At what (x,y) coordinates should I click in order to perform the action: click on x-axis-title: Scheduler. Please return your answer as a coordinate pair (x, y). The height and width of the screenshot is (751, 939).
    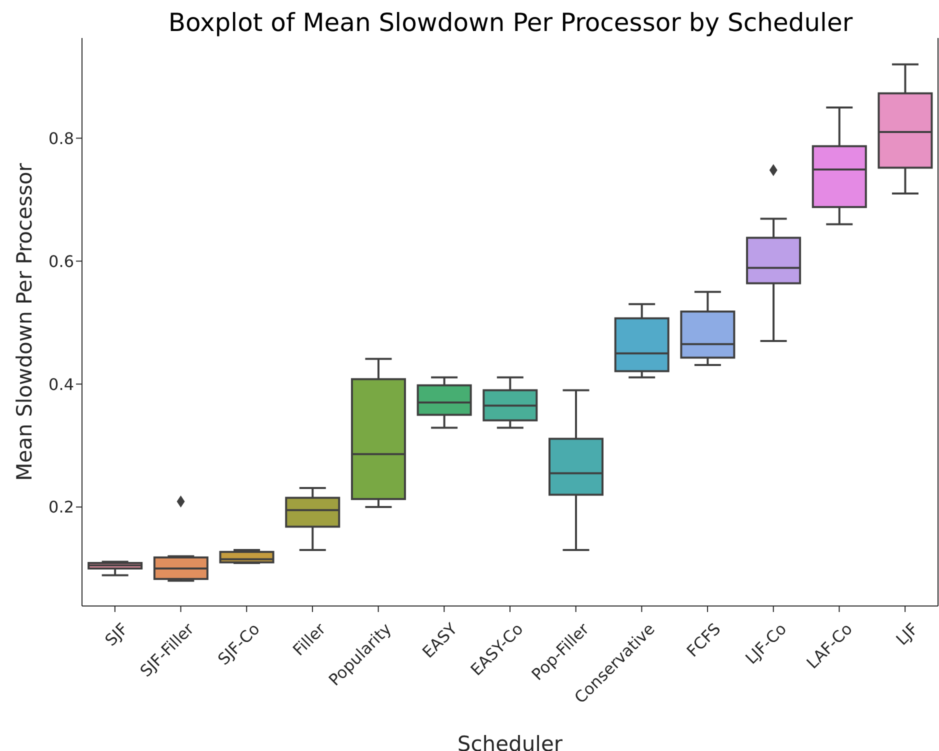
    Looking at the image, I should click on (510, 741).